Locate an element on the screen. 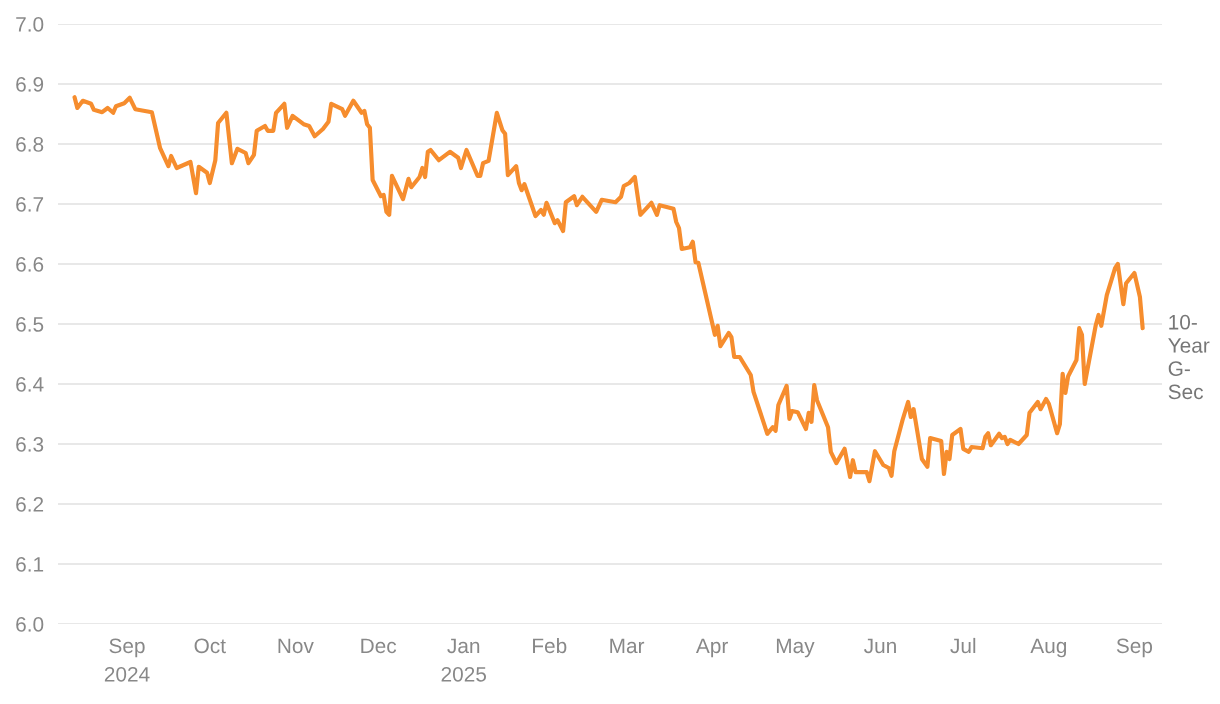 Image resolution: width=1220 pixels, height=704 pixels. x-tick-label: Dec is located at coordinates (379, 646).